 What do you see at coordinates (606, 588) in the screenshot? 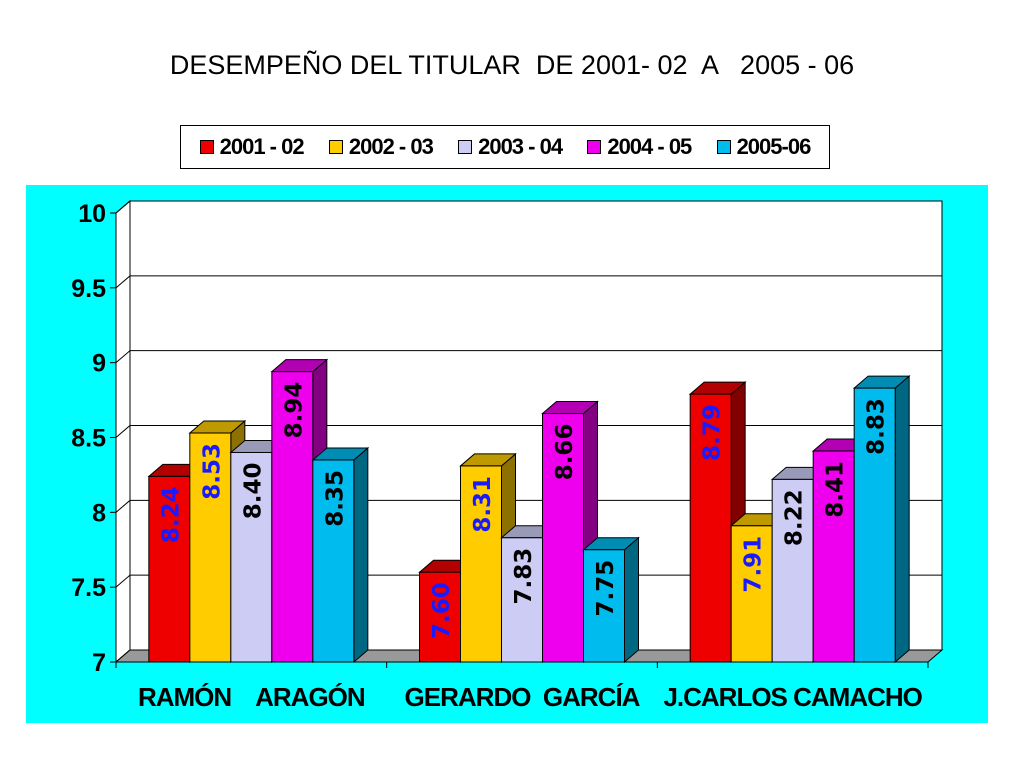
I see `data-label: 7.75` at bounding box center [606, 588].